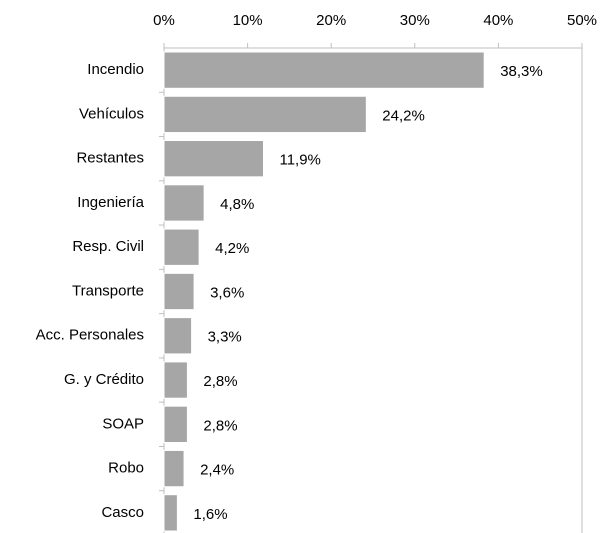  What do you see at coordinates (232, 248) in the screenshot?
I see `data-label: 4,2%` at bounding box center [232, 248].